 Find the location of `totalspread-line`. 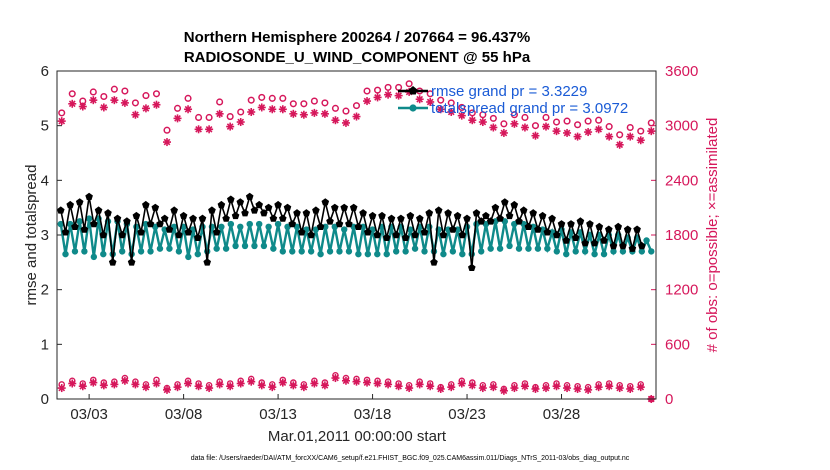

totalspread-line is located at coordinates (356, 238).